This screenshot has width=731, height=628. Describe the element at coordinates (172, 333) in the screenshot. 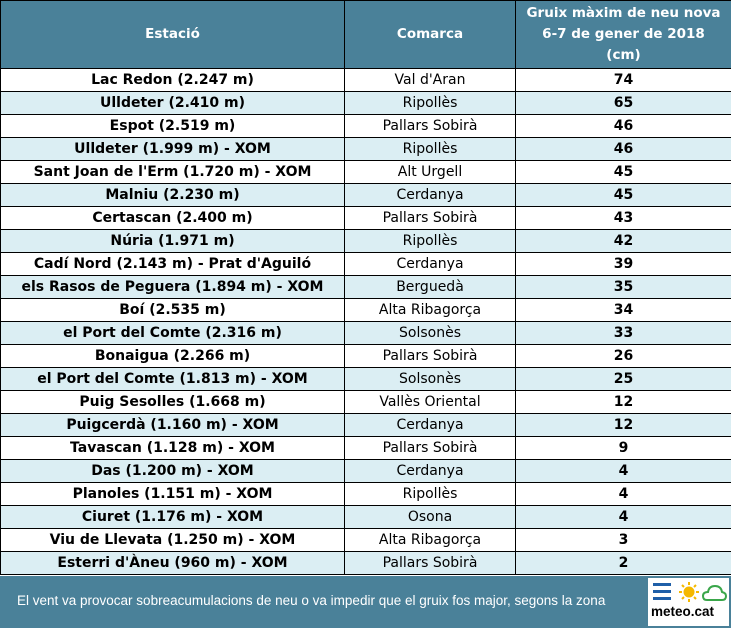

I see `station-cell: el Port del Comte (2.316 m)` at that location.